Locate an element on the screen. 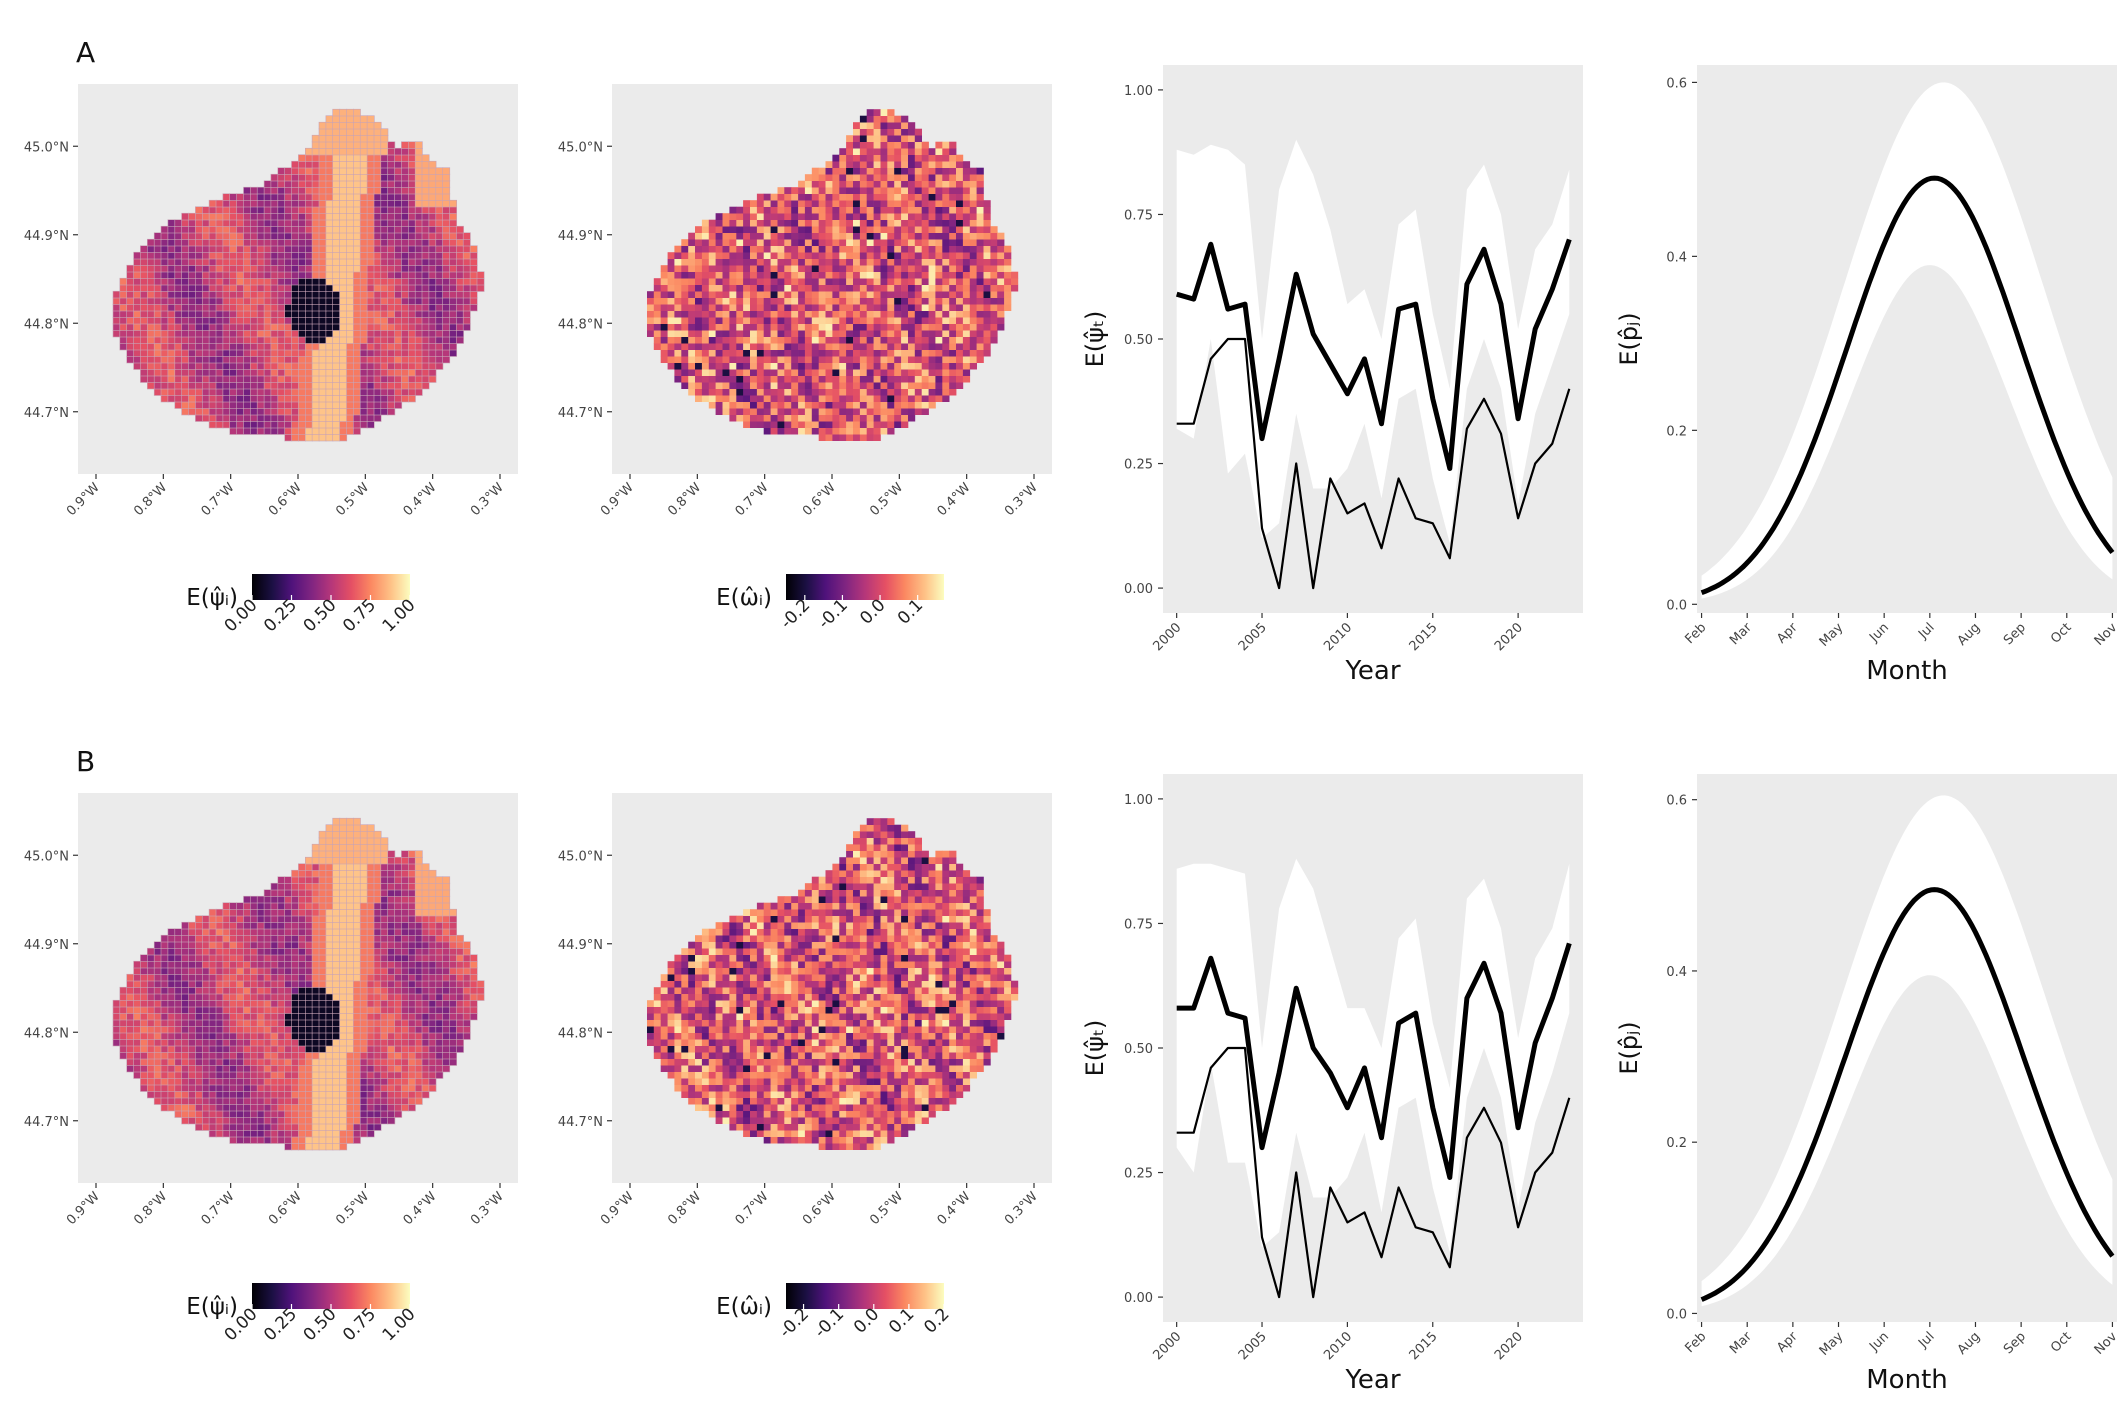 Image resolution: width=2125 pixels, height=1417 pixels. x-tick-label: Feb is located at coordinates (1696, 633).